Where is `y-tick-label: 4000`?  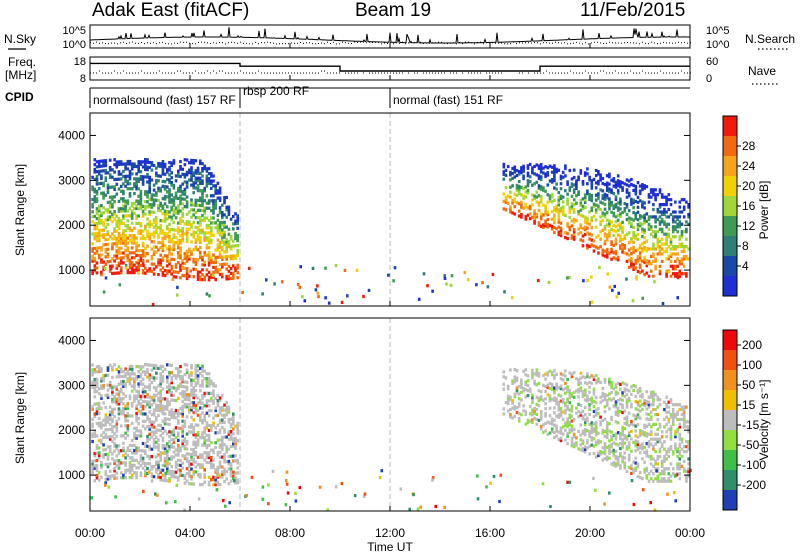 y-tick-label: 4000 is located at coordinates (71, 135).